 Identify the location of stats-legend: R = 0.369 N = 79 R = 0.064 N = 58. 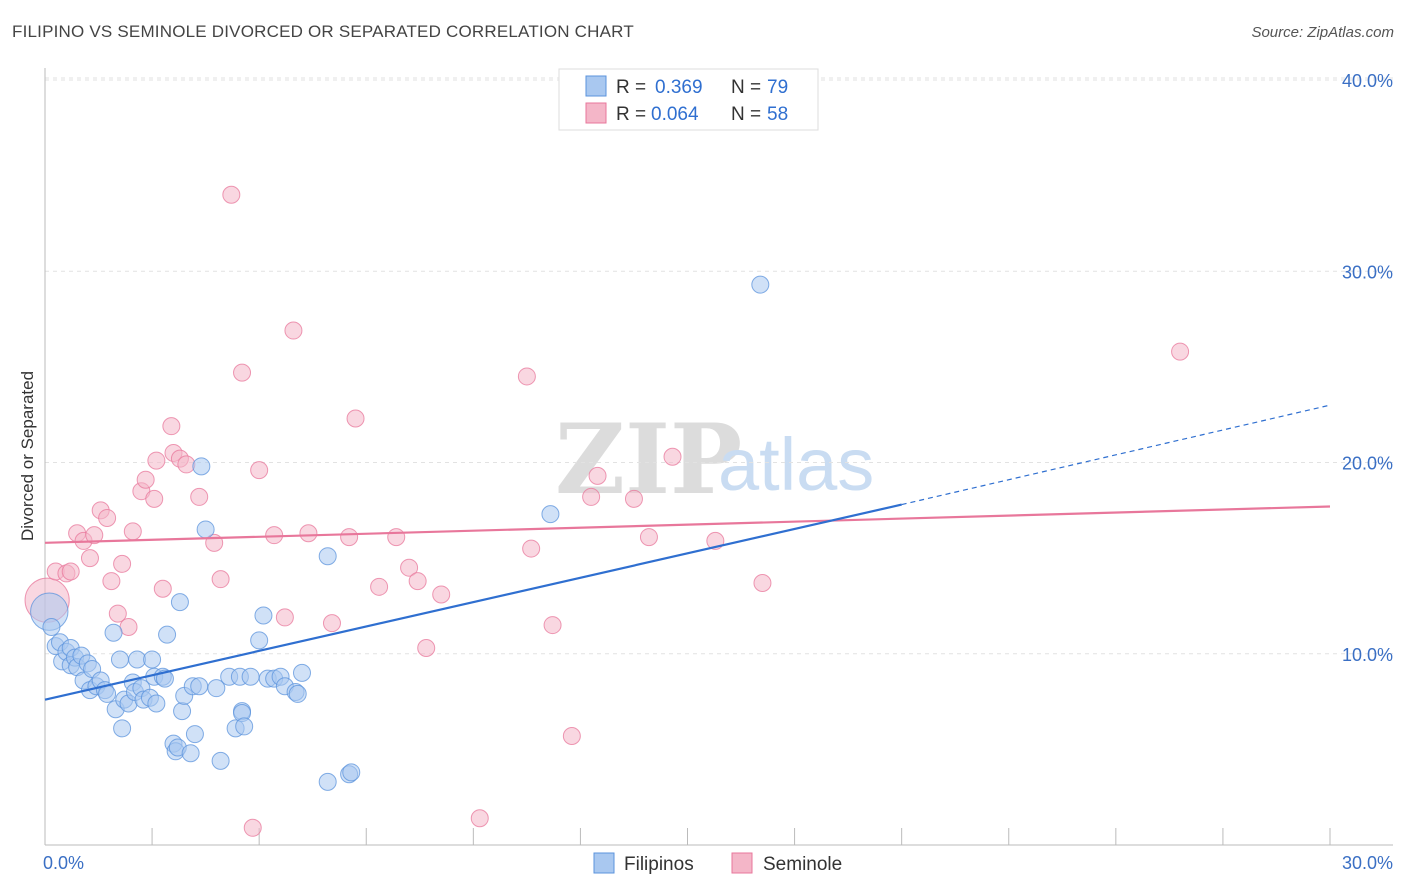
(688, 99).